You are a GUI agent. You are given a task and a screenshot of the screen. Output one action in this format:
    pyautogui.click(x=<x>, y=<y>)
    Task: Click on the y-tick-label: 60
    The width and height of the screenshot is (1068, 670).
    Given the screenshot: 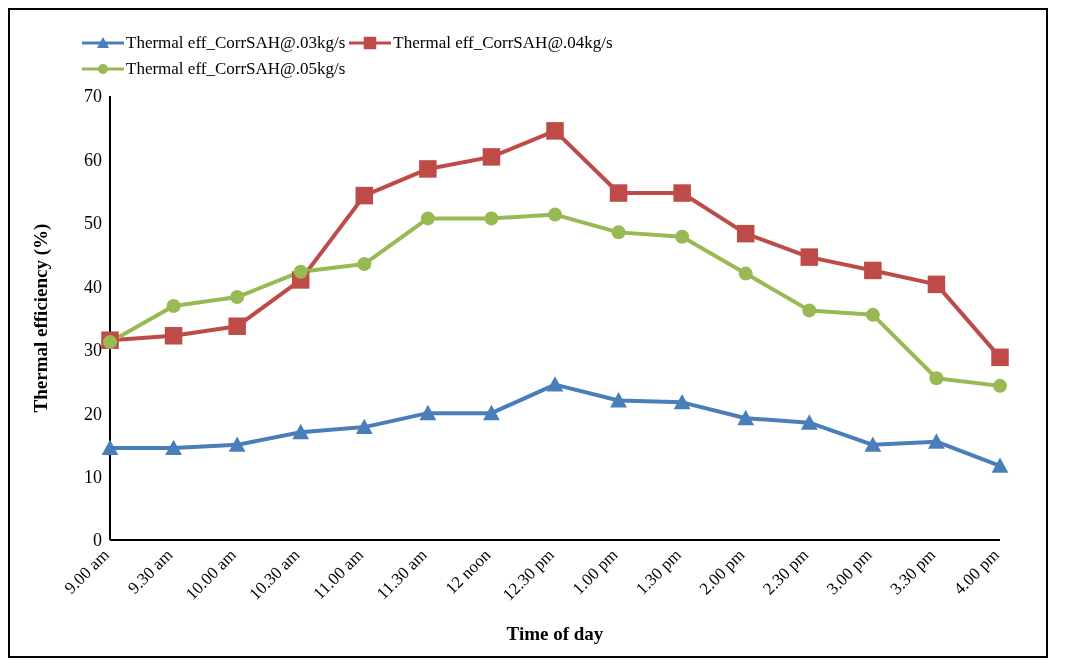 What is the action you would take?
    pyautogui.click(x=93, y=159)
    